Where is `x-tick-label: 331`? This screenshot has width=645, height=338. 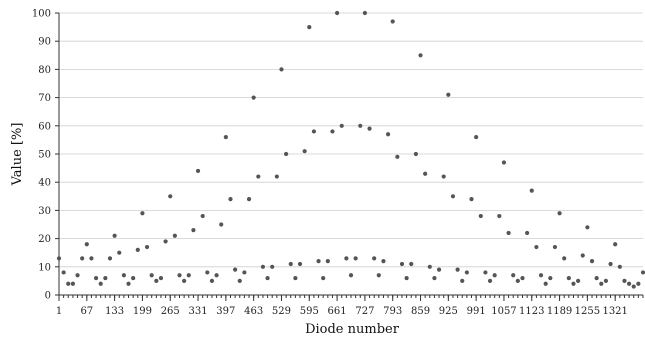 x-tick-label: 331 is located at coordinates (198, 311).